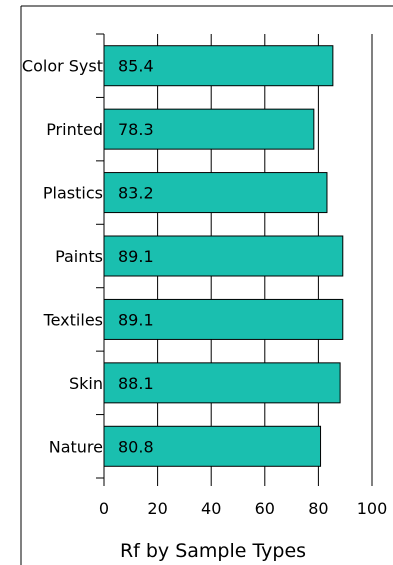 Image resolution: width=393 pixels, height=565 pixels. What do you see at coordinates (86, 383) in the screenshot?
I see `category-label: Skin` at bounding box center [86, 383].